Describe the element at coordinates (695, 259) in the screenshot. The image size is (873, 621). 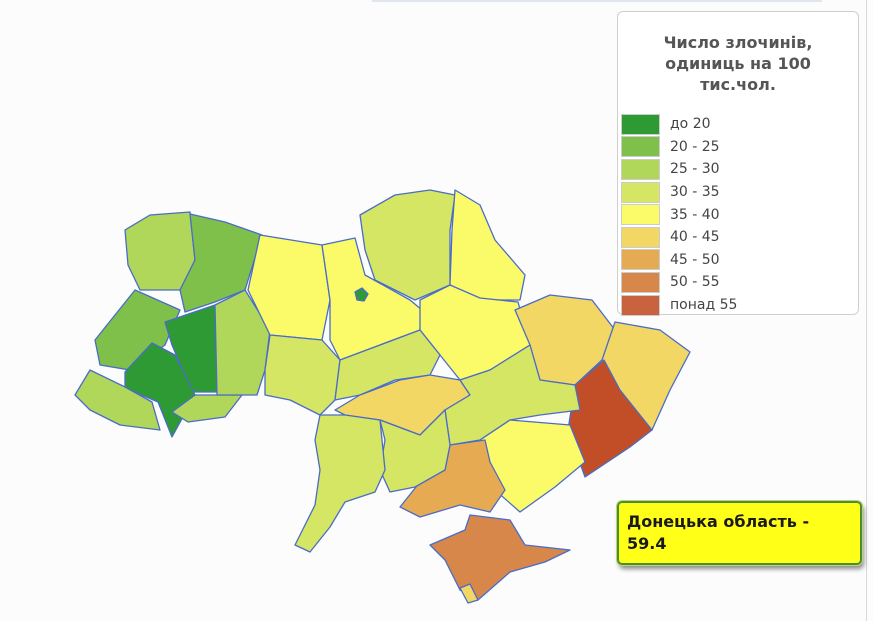
I see `legend-label: 45 - 50` at that location.